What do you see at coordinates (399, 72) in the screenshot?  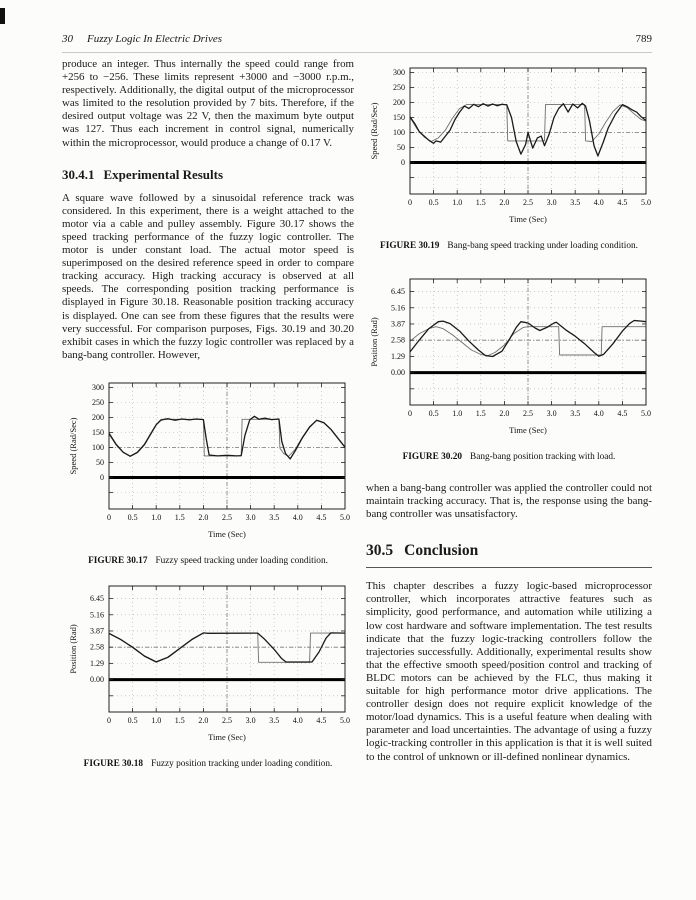 I see `svg-text: 300` at bounding box center [399, 72].